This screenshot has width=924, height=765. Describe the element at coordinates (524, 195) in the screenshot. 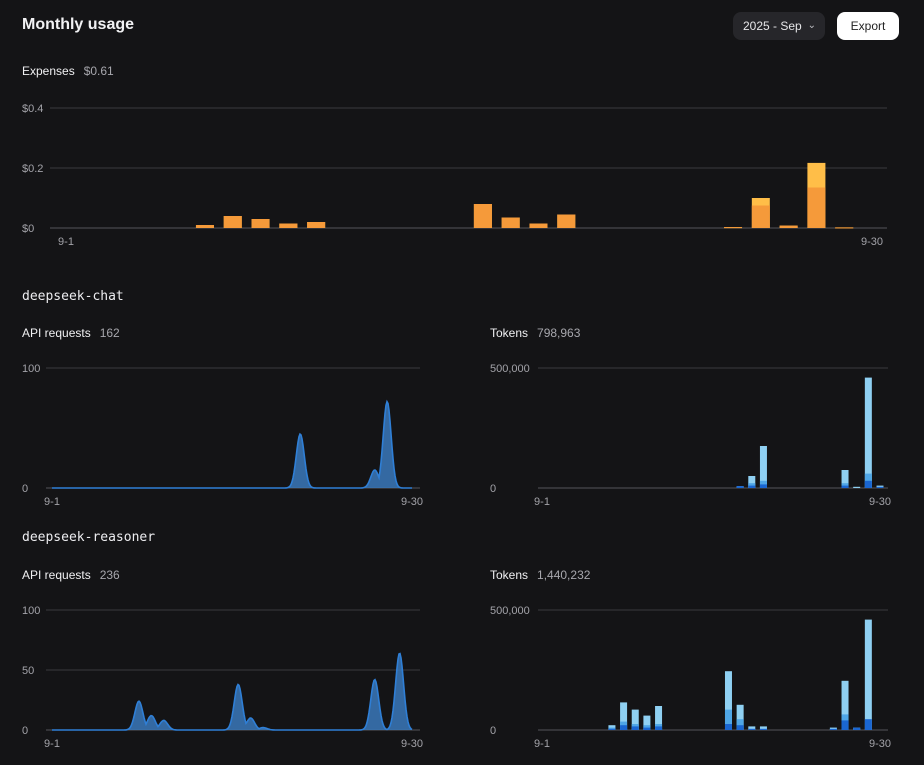

I see `expenses-bars` at that location.